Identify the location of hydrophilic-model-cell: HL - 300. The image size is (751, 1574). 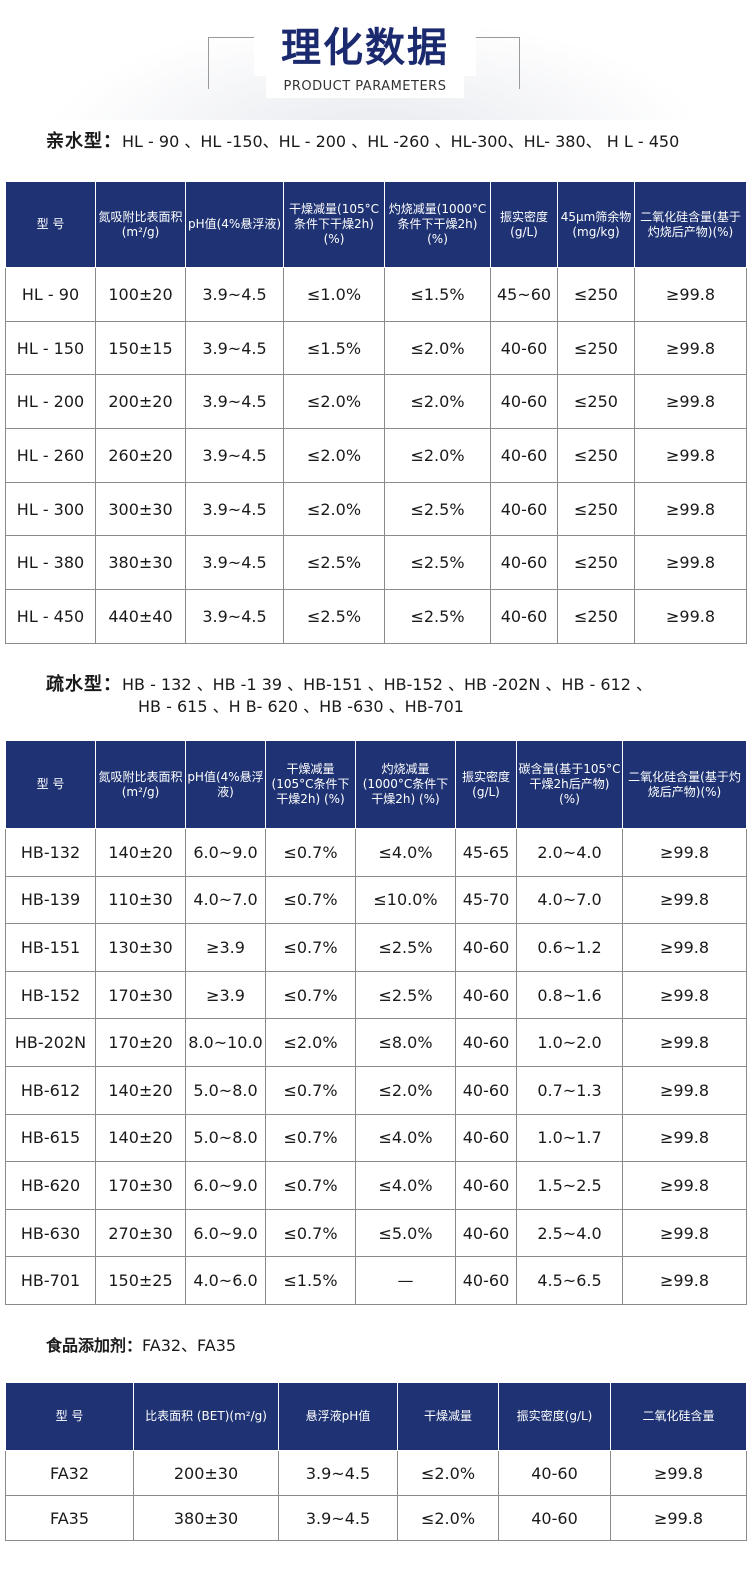
(50, 509).